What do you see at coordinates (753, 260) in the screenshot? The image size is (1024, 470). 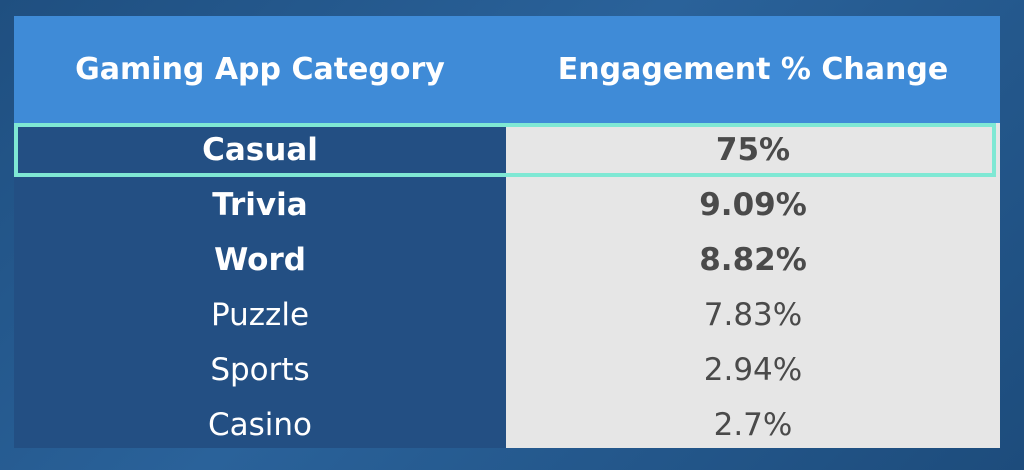 I see `engagement-change-cell: 8.82%` at bounding box center [753, 260].